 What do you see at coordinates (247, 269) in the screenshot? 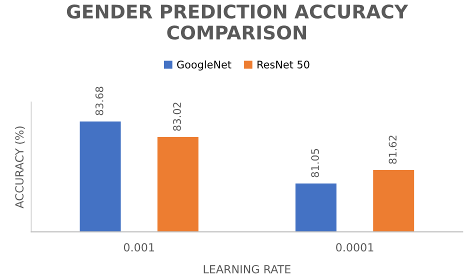
I see `x-axis-title: LEARNING RATE` at bounding box center [247, 269].